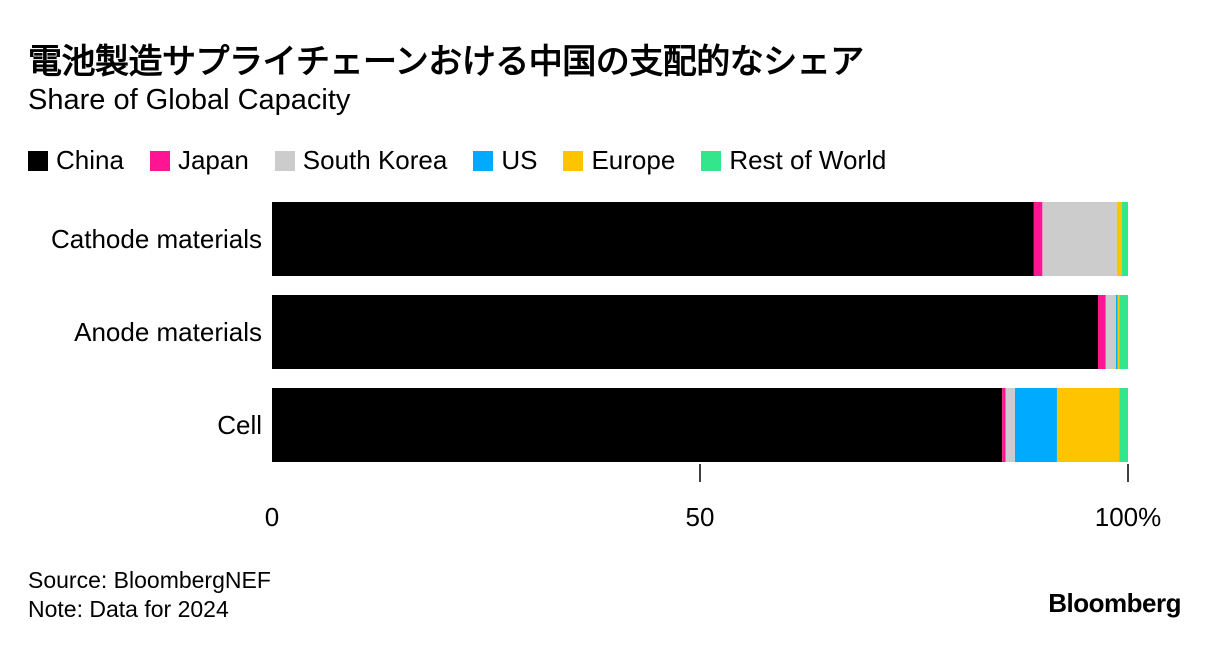 This screenshot has height=648, width=1221. What do you see at coordinates (168, 332) in the screenshot?
I see `category-label: Anode materials` at bounding box center [168, 332].